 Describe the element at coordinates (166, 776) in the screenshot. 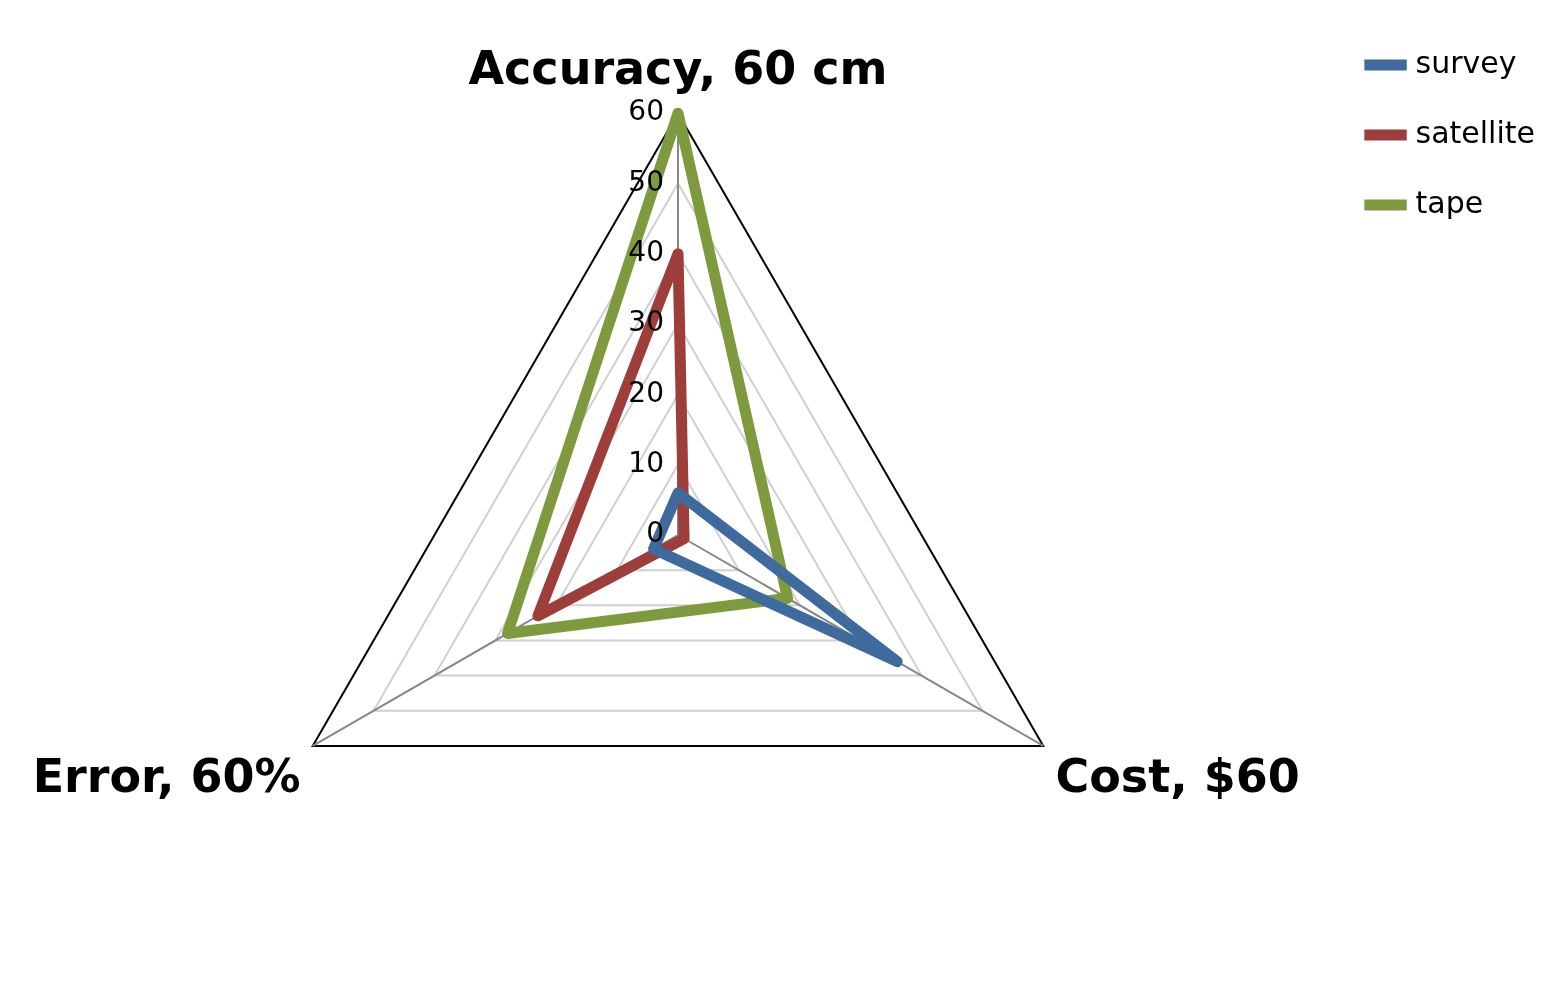

I see `spoke-label: Error, 60%` at that location.